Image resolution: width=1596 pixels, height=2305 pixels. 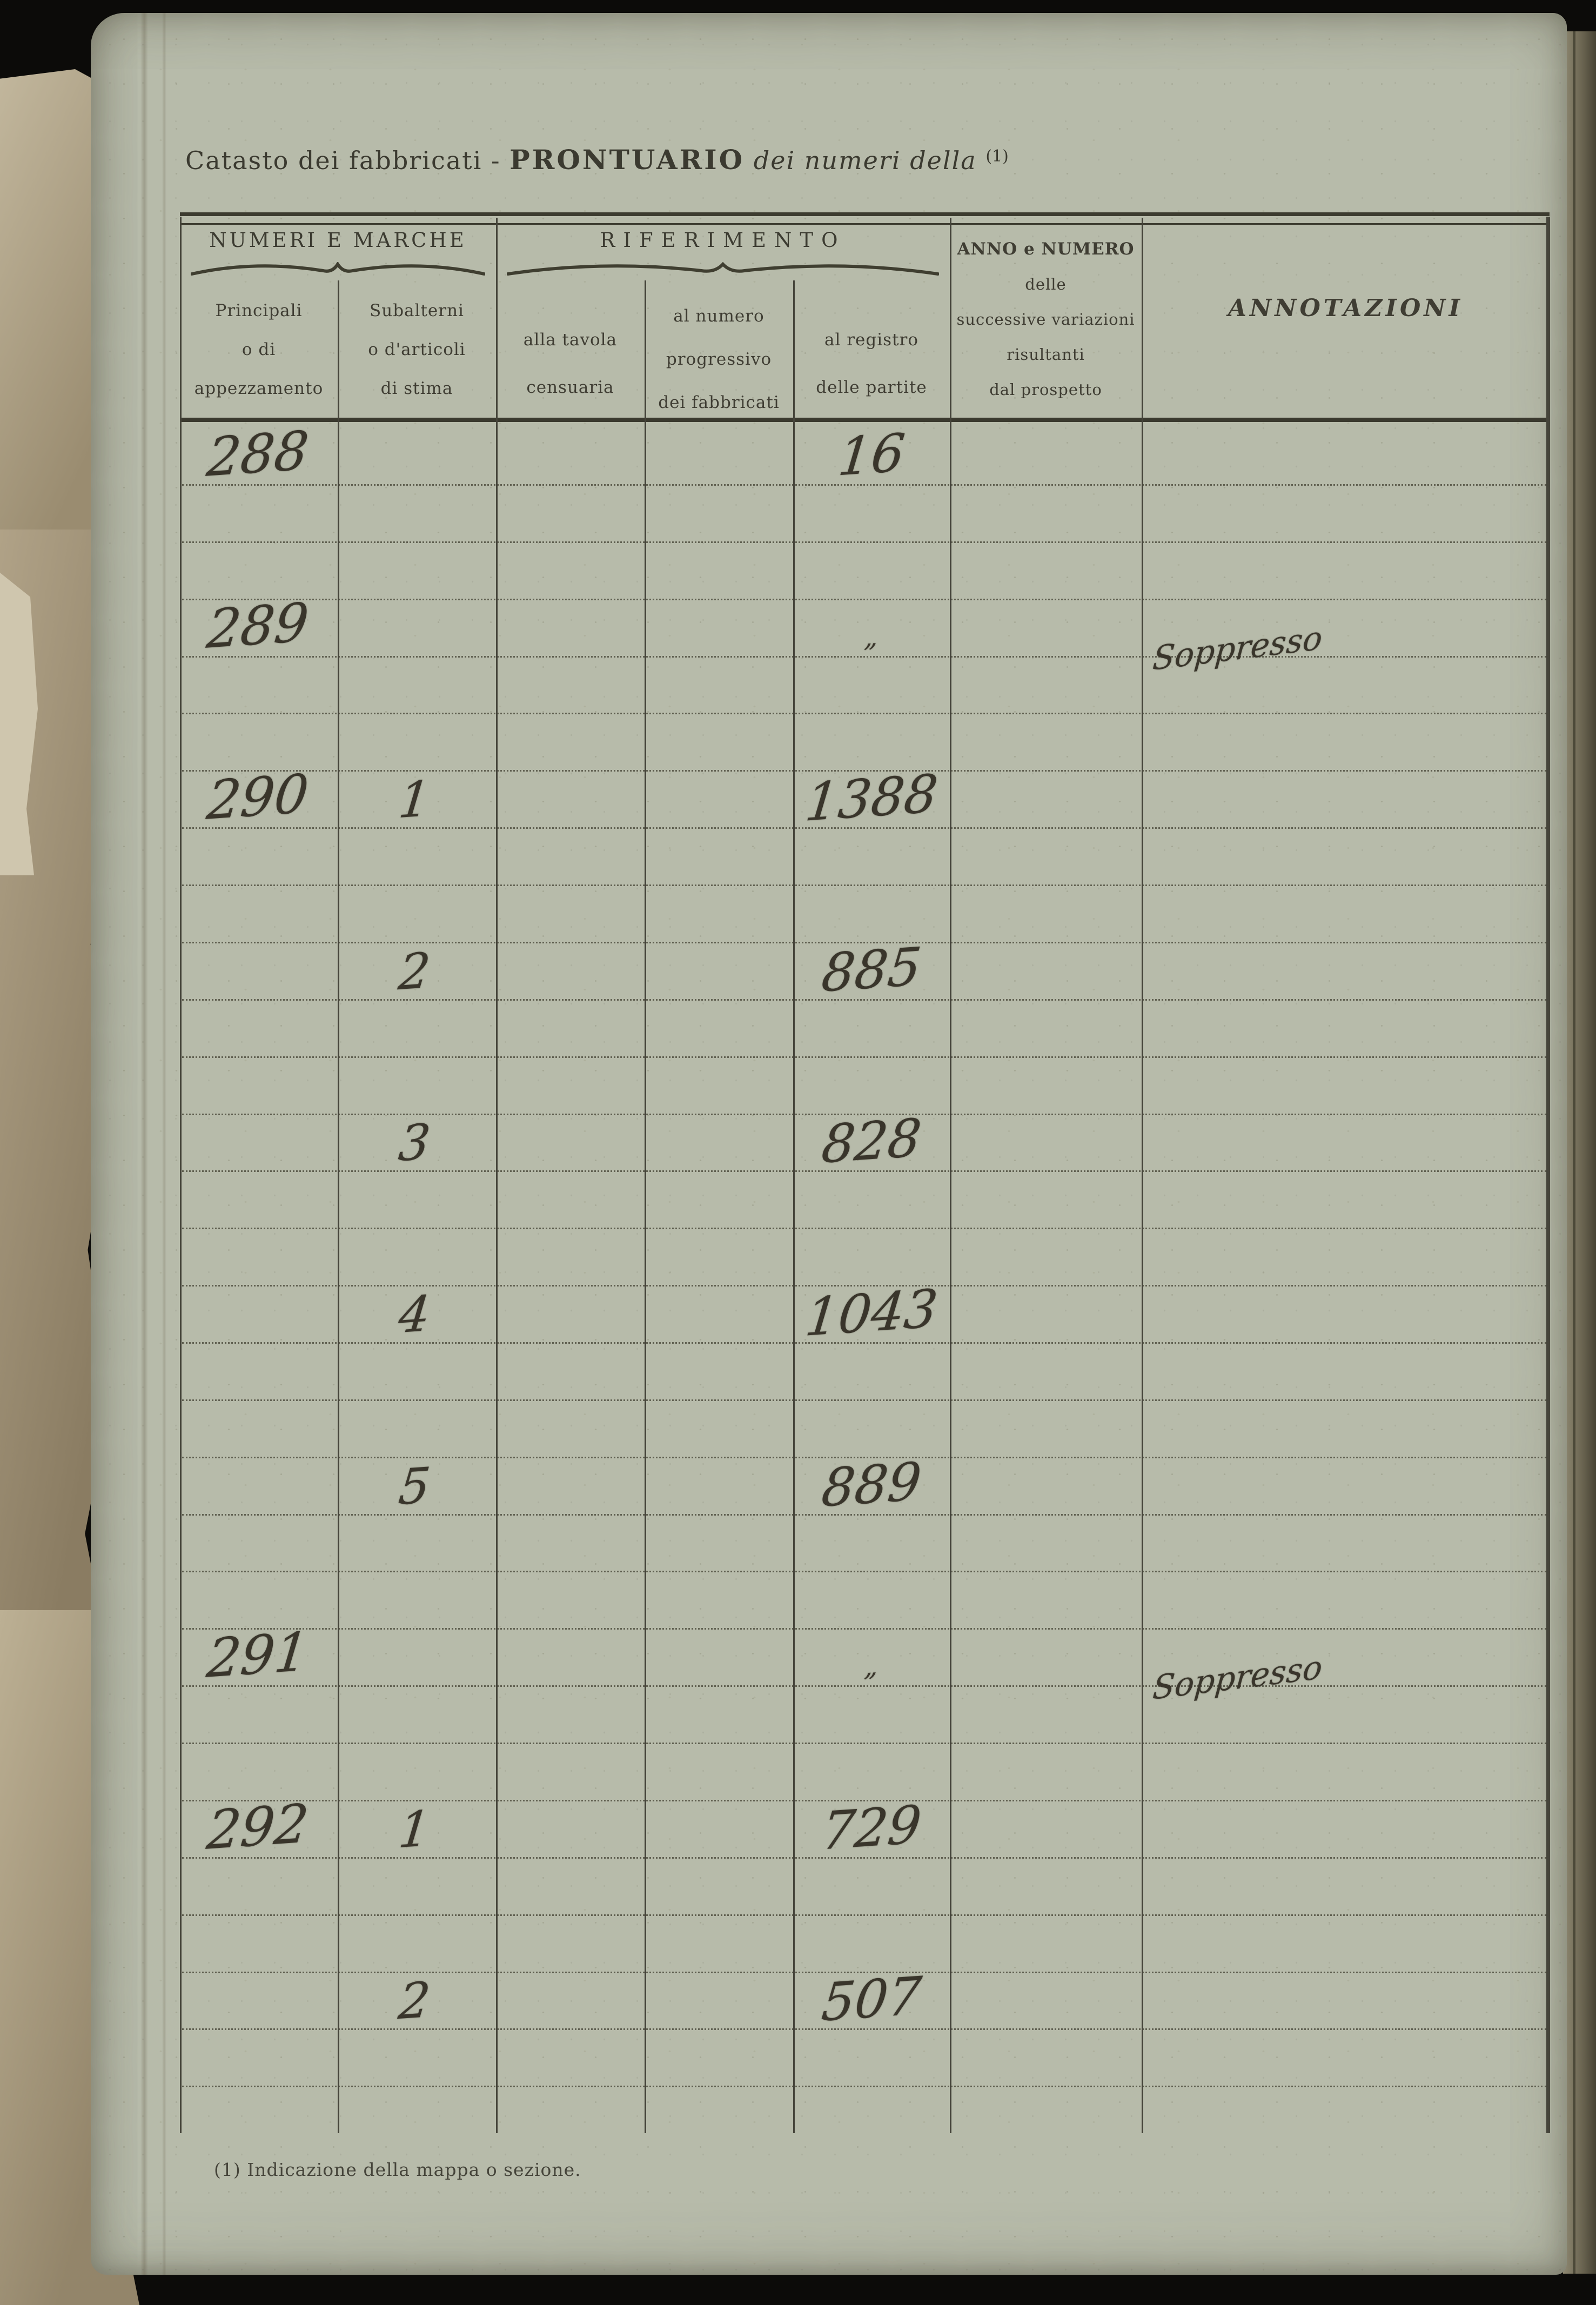 What do you see at coordinates (338, 269) in the screenshot?
I see `brace-numeri-e-marche` at bounding box center [338, 269].